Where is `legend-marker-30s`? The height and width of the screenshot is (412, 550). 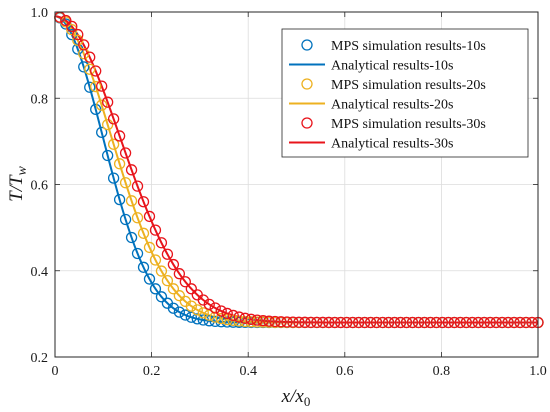 legend-marker-30s is located at coordinates (307, 123).